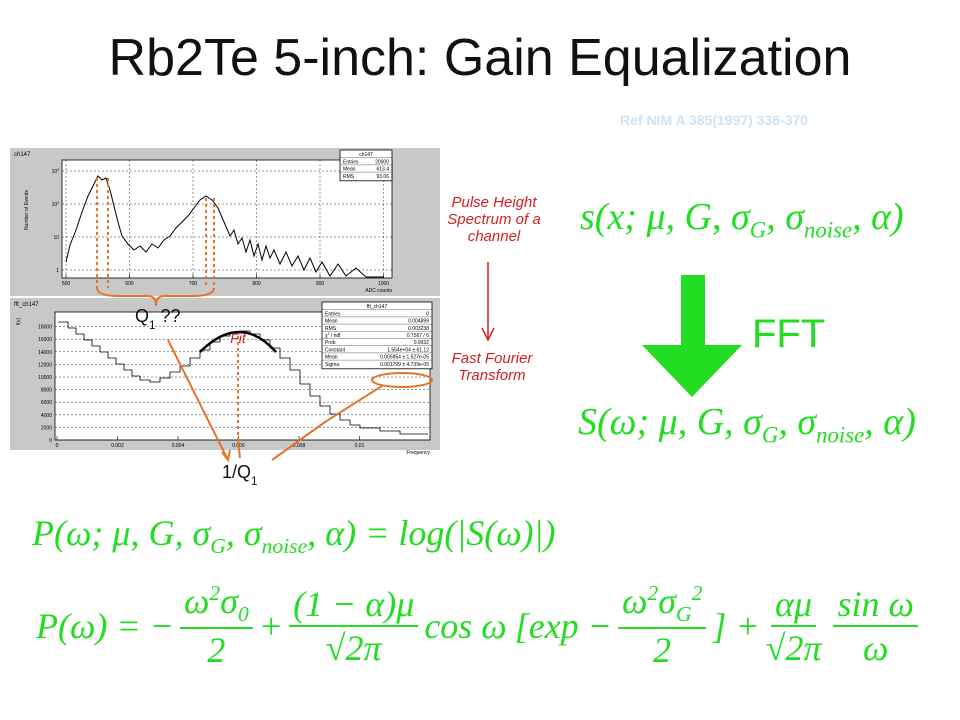 The image size is (960, 720). I want to click on fraction: ω2σG2 2, so click(662, 625).